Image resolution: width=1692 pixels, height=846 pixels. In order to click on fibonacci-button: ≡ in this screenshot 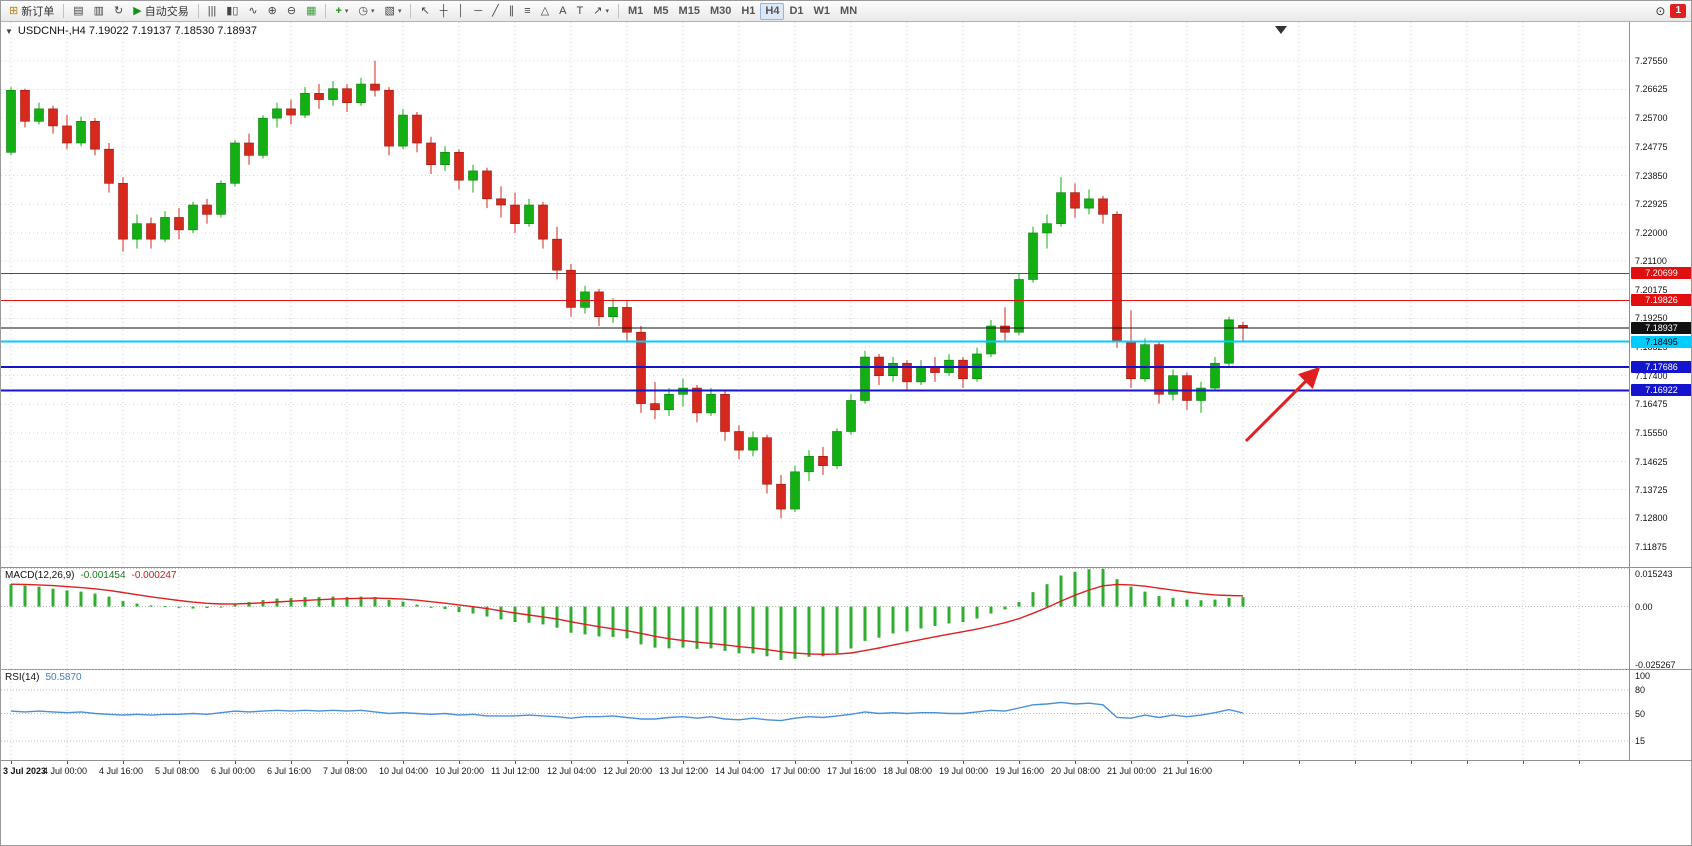, I will do `click(527, 11)`.